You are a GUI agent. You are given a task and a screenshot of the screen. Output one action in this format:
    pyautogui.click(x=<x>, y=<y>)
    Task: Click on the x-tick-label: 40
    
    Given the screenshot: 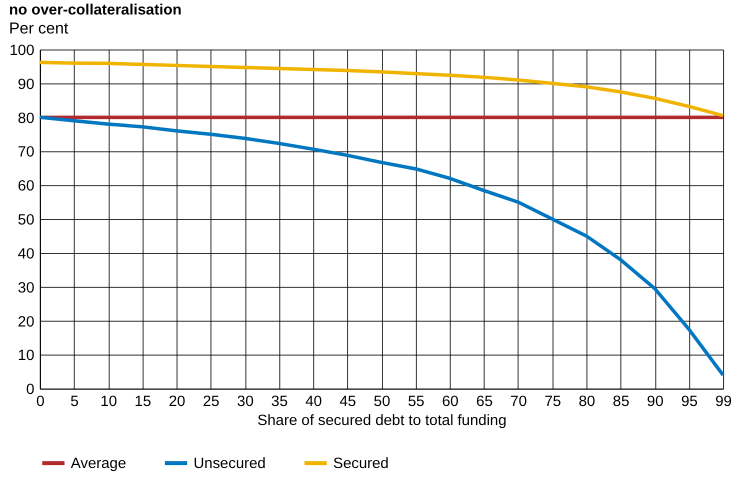 What is the action you would take?
    pyautogui.click(x=313, y=401)
    